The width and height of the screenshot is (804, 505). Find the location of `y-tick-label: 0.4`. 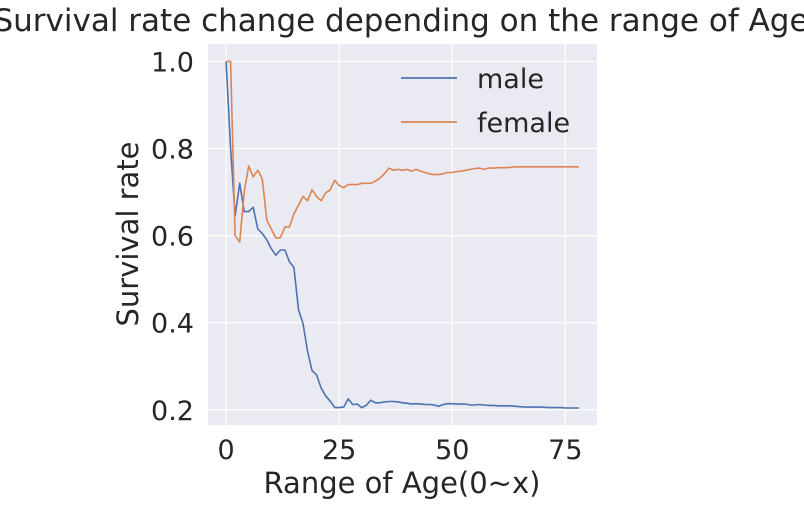

y-tick-label: 0.4 is located at coordinates (172, 324).